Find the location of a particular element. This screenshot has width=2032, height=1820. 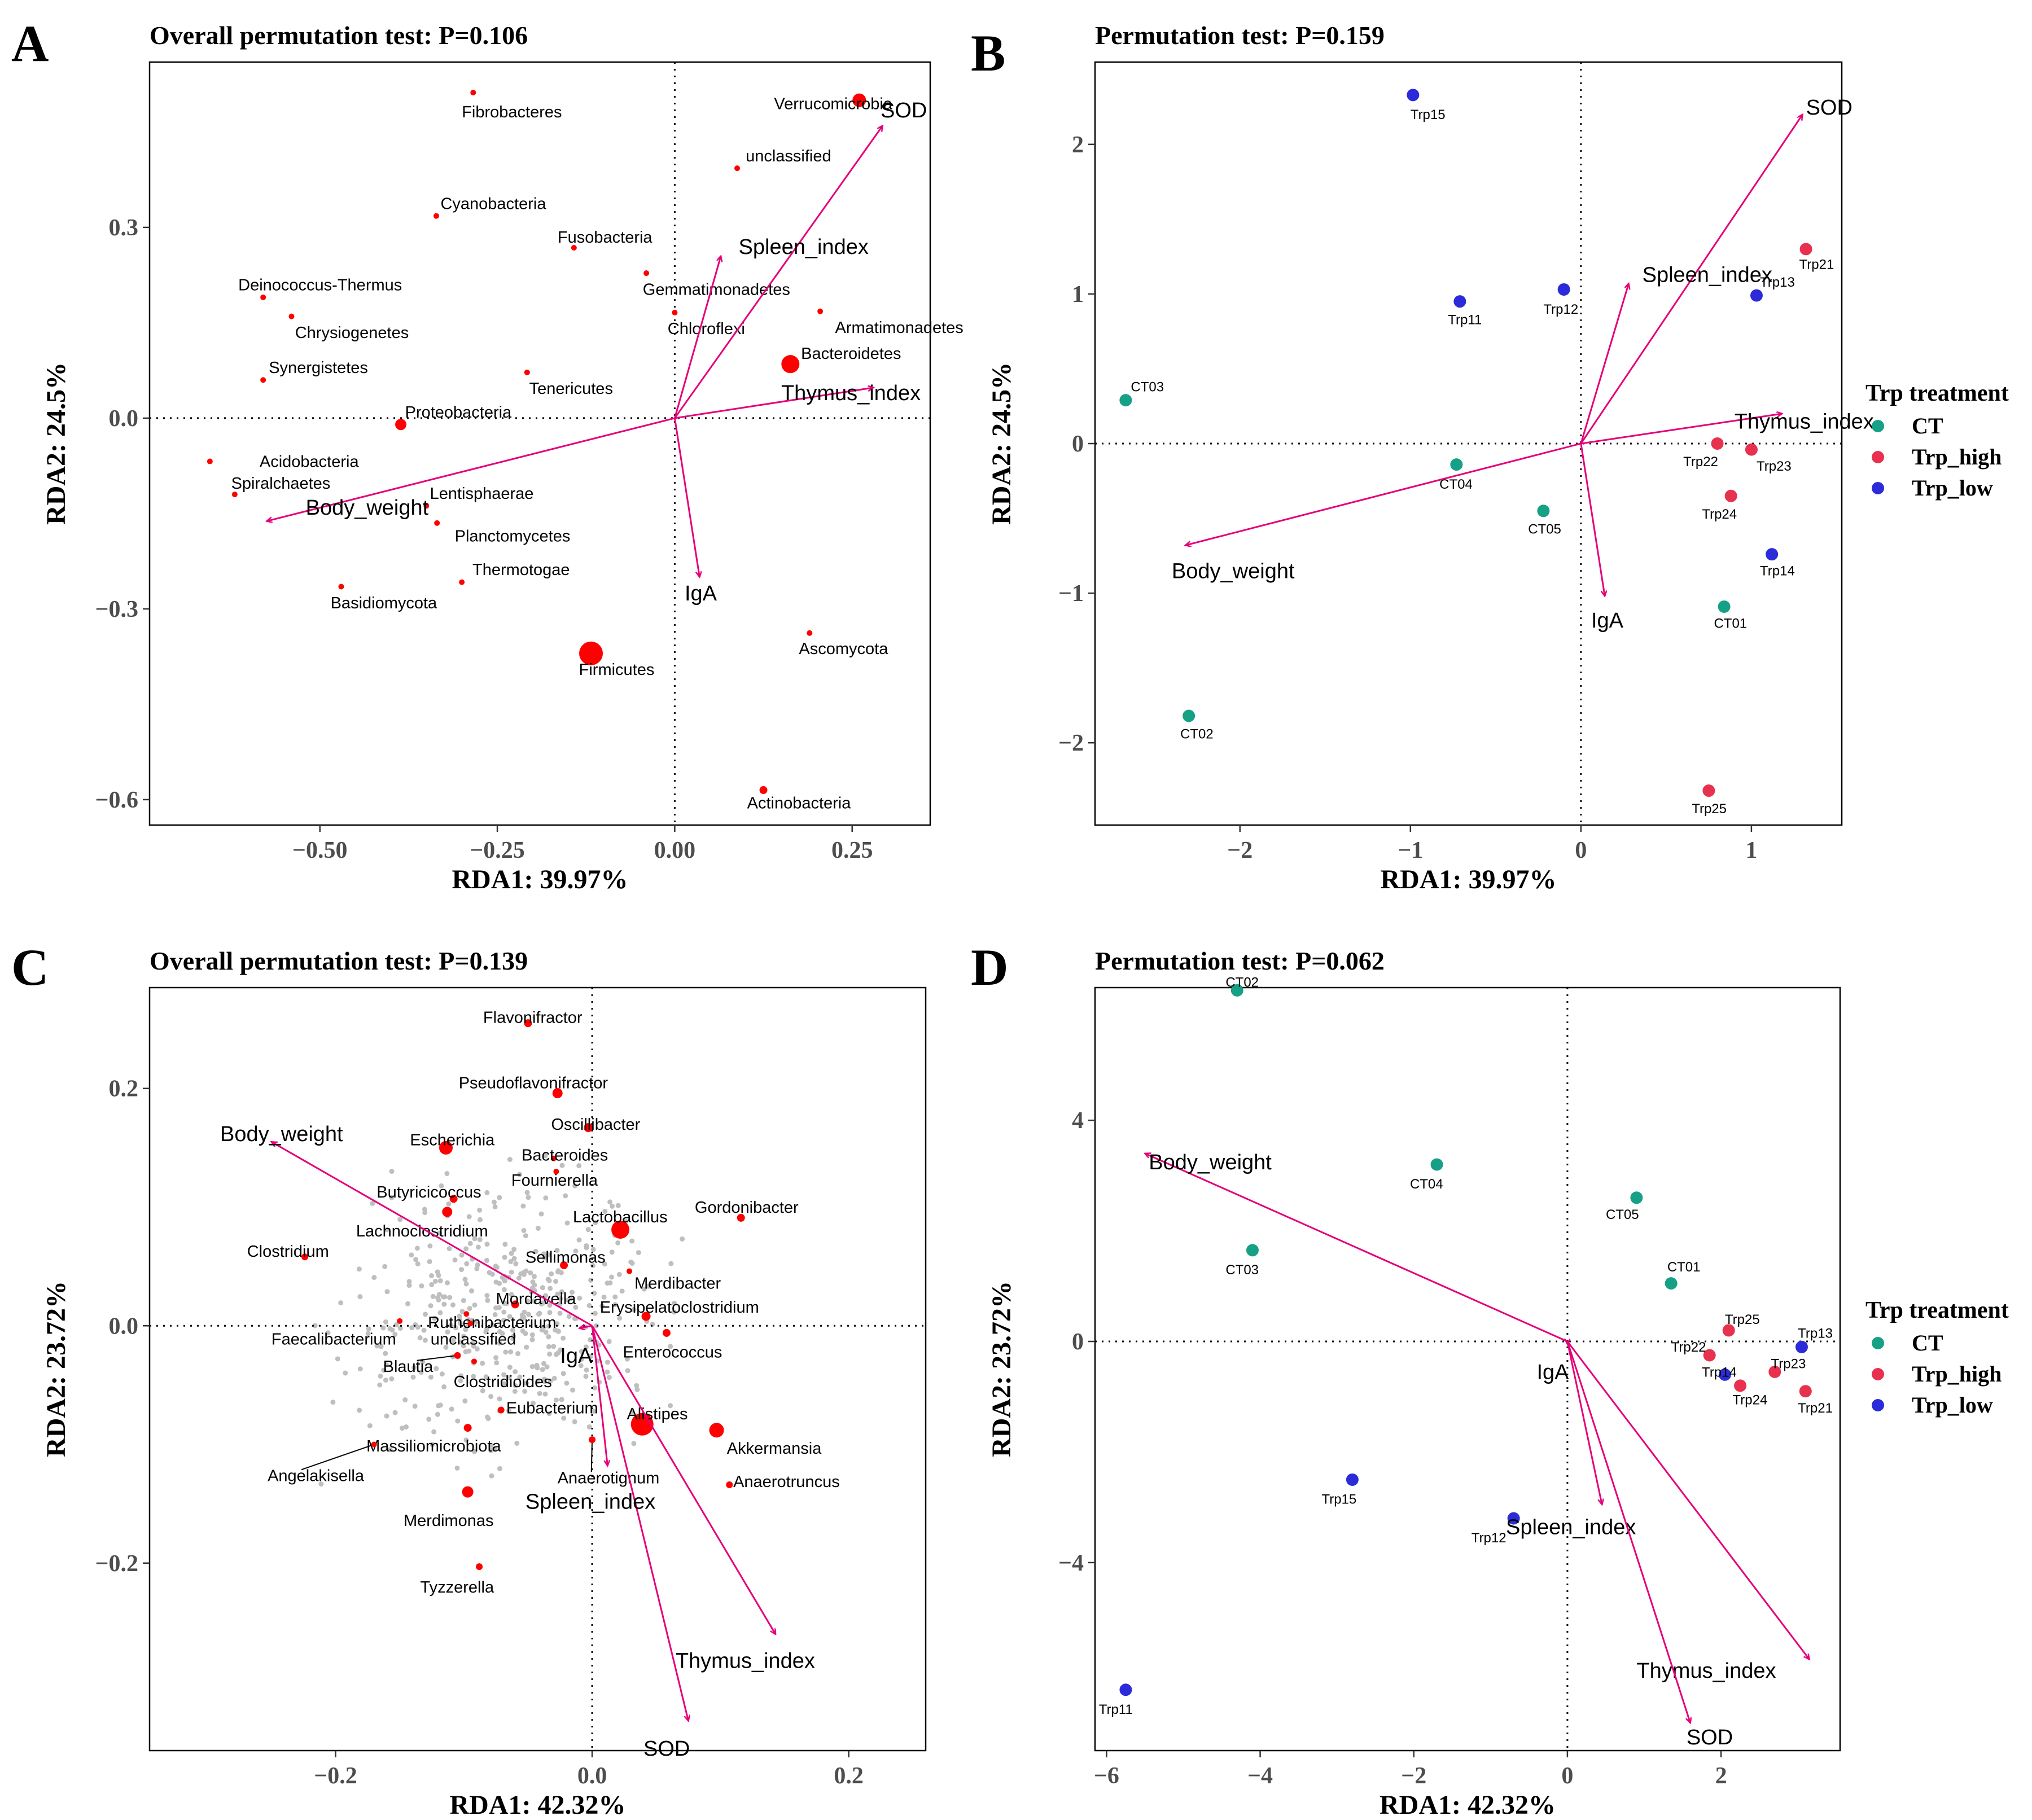

taxon-label: Faecalibacterium is located at coordinates (333, 1340).